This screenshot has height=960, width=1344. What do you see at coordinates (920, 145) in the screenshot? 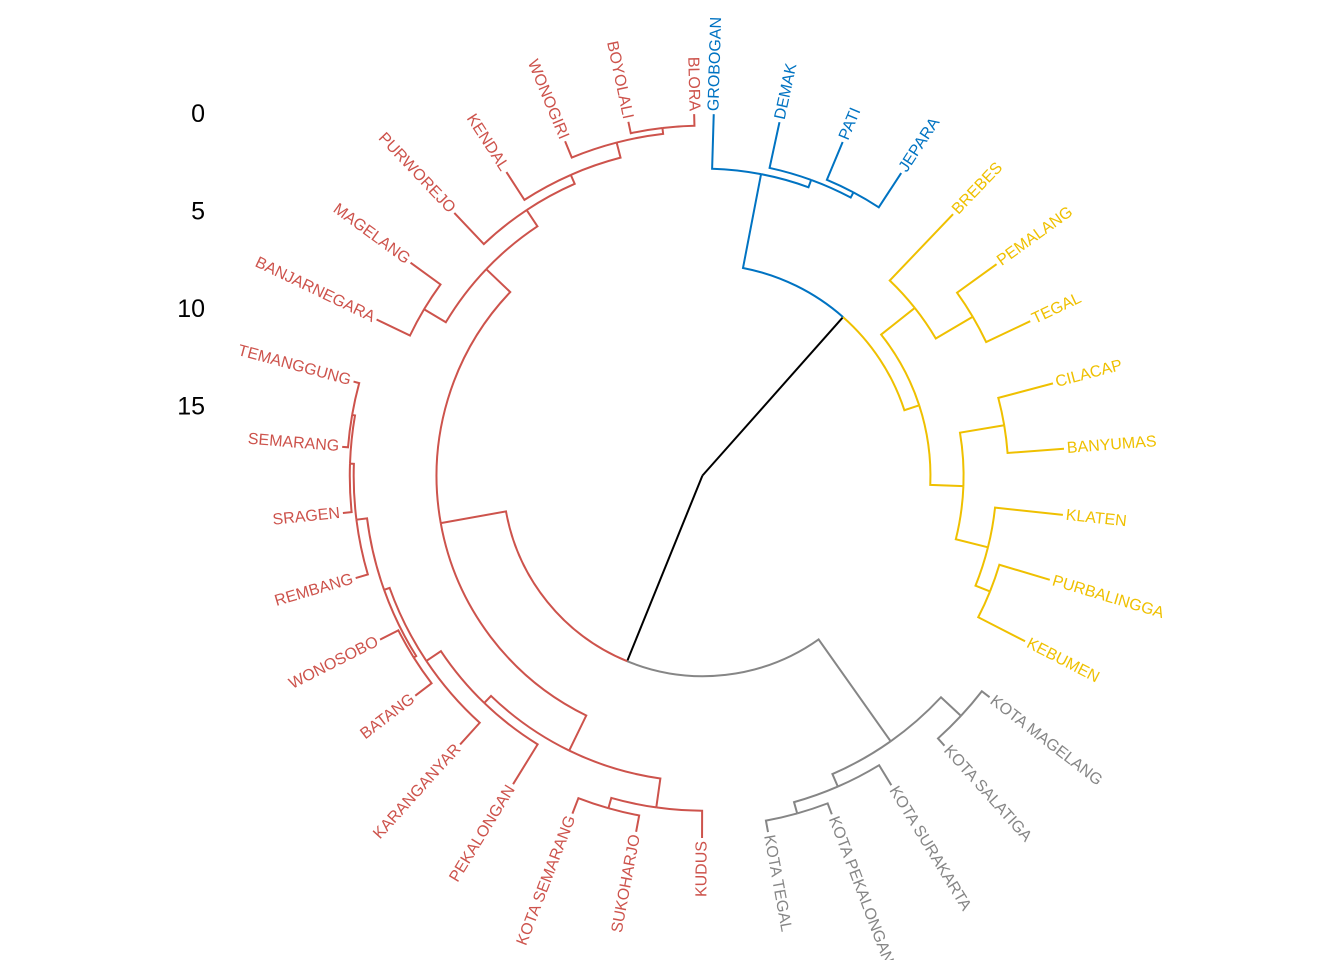
I see `leaf-label: JEPARA` at bounding box center [920, 145].